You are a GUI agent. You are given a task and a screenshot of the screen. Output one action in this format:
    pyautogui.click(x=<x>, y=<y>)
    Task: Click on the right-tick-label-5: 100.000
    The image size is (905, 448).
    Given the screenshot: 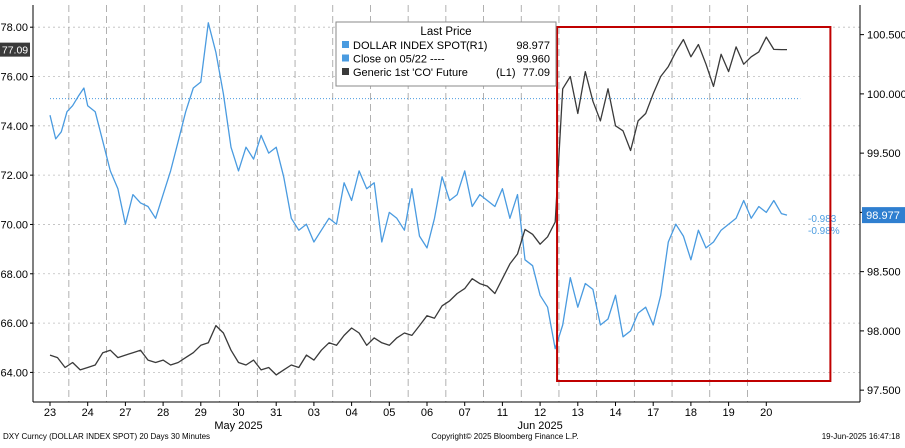 What is the action you would take?
    pyautogui.click(x=886, y=95)
    